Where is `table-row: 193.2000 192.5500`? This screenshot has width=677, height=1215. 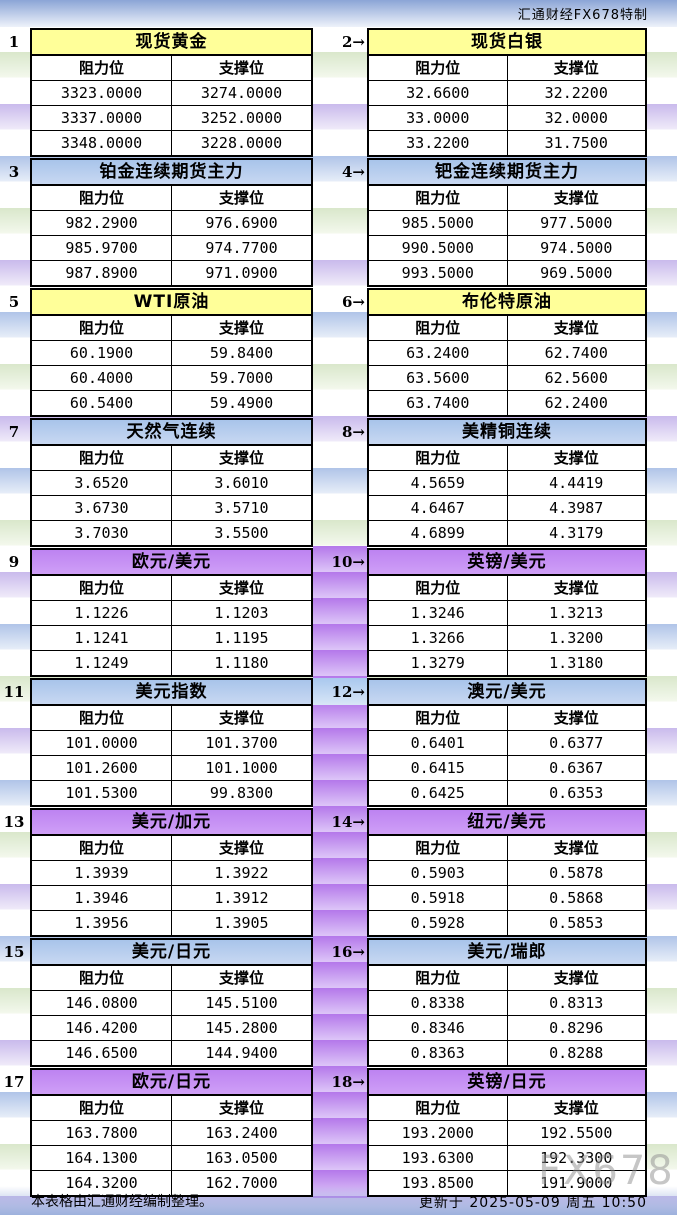 table-row: 193.2000 192.5500 is located at coordinates (507, 1133).